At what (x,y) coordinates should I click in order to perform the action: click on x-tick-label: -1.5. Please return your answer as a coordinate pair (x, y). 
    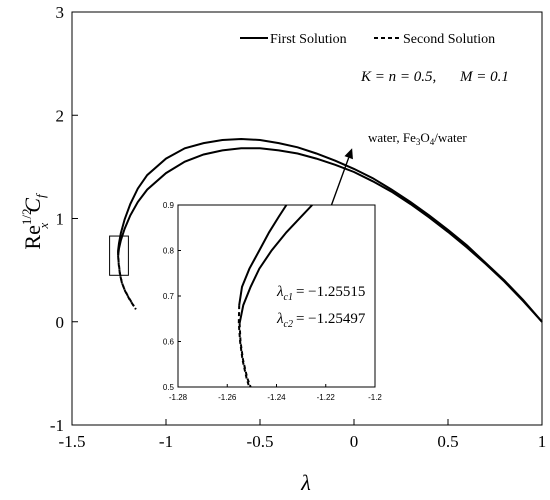
    Looking at the image, I should click on (72, 441).